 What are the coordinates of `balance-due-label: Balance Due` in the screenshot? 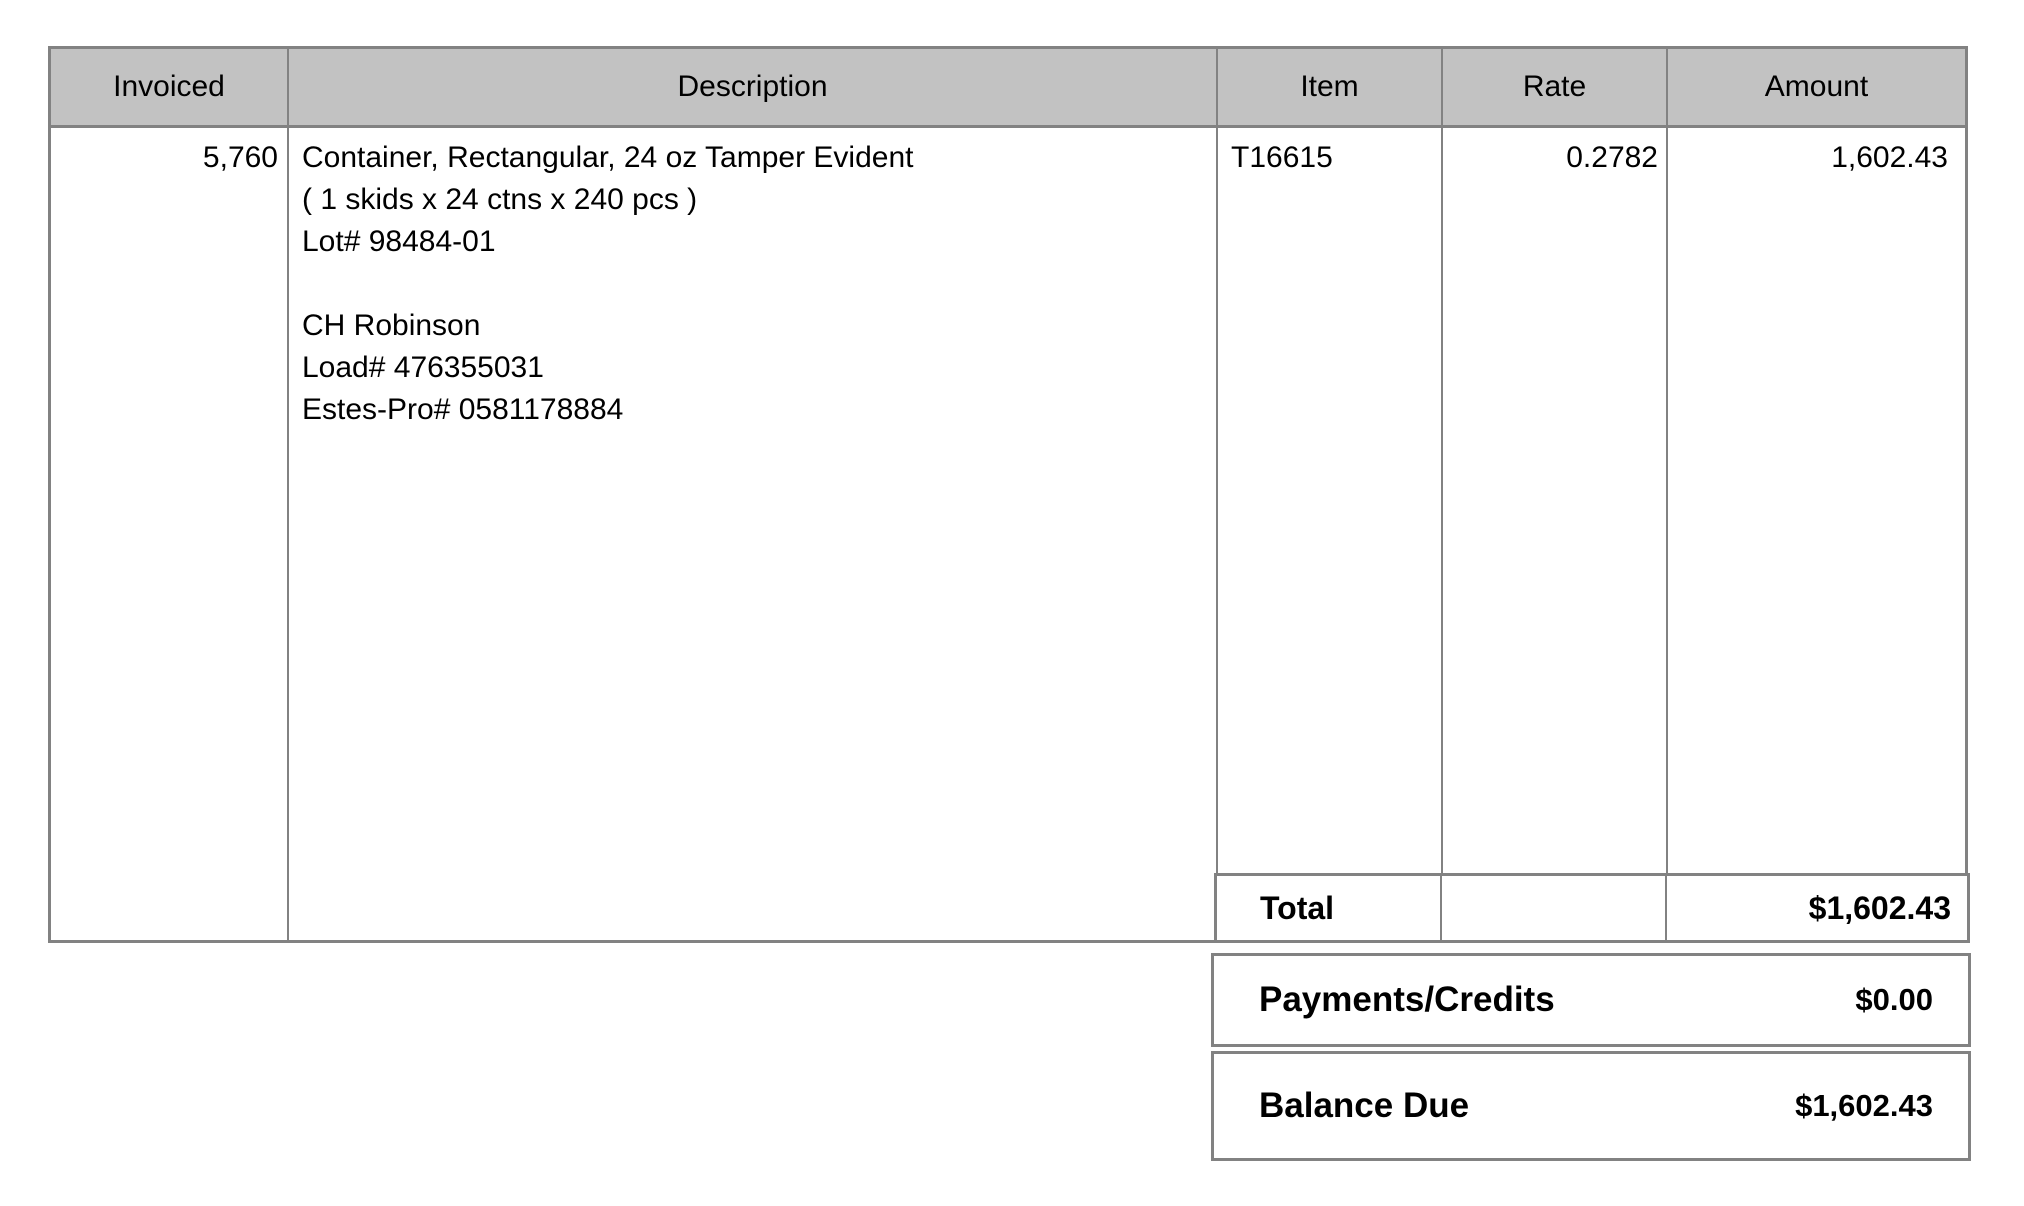 It's located at (1364, 1105).